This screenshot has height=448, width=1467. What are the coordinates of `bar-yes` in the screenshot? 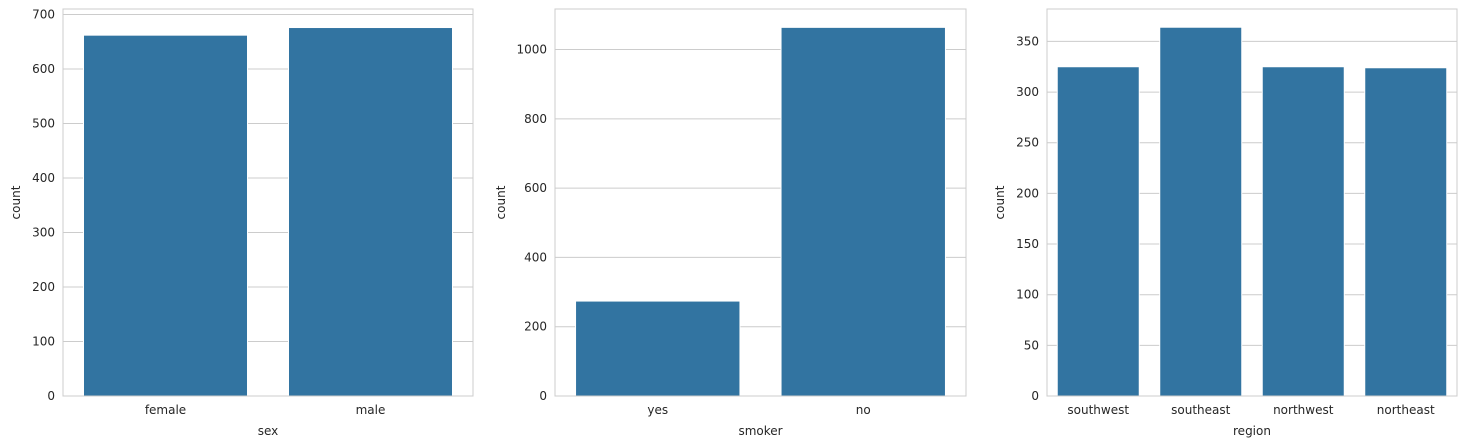 It's located at (658, 348).